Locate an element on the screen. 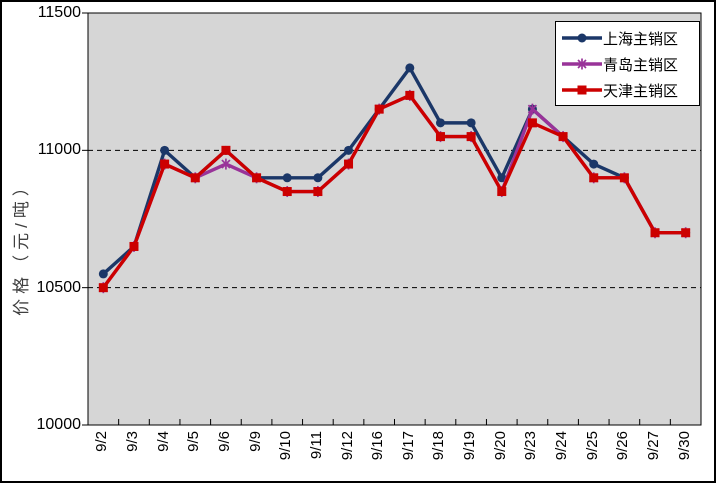  x-axis-tick-label: 9/12 is located at coordinates (347, 446).